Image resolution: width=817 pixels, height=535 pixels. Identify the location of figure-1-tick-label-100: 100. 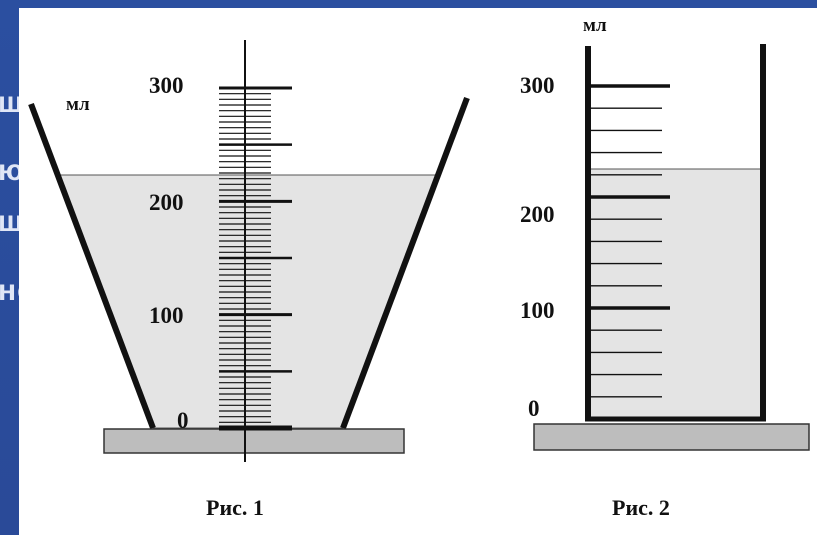
(166, 315).